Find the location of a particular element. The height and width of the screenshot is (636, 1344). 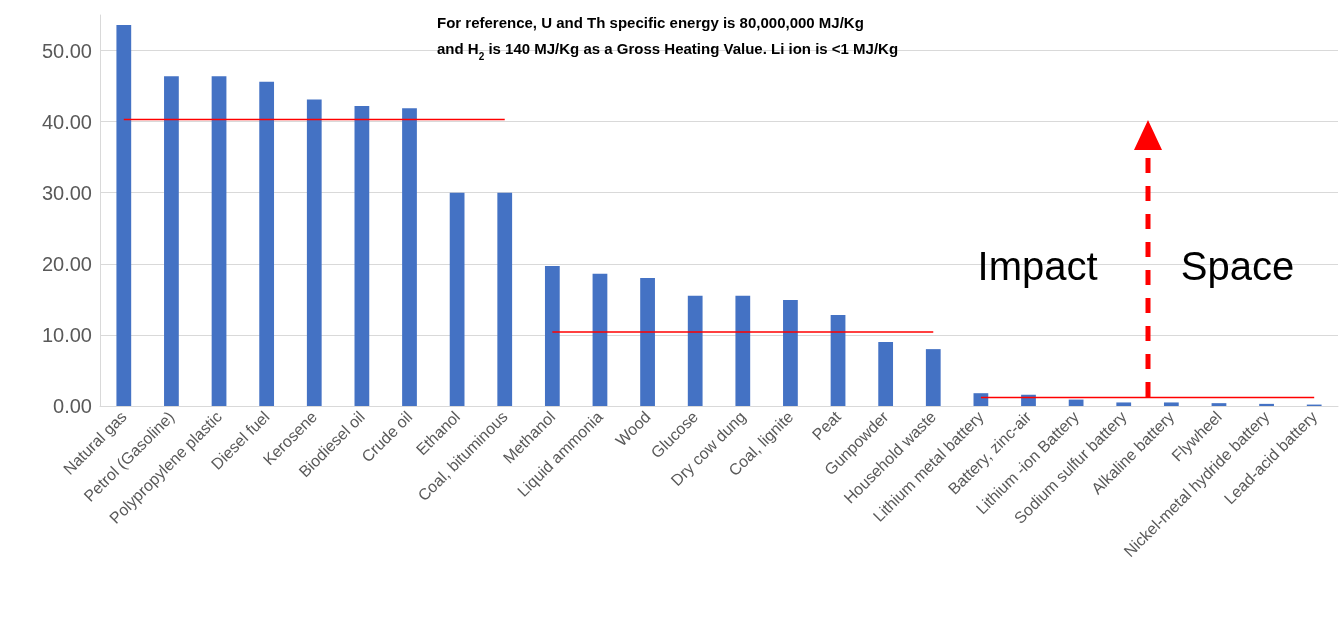

annotation: Space is located at coordinates (1237, 266).